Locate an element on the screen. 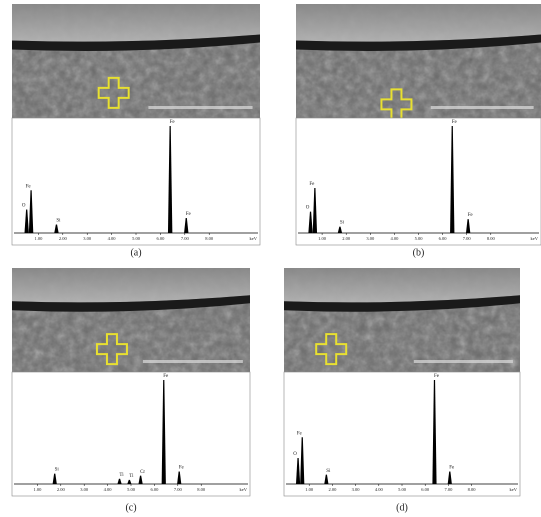 The height and width of the screenshot is (517, 541). caption: (c) is located at coordinates (130, 507).